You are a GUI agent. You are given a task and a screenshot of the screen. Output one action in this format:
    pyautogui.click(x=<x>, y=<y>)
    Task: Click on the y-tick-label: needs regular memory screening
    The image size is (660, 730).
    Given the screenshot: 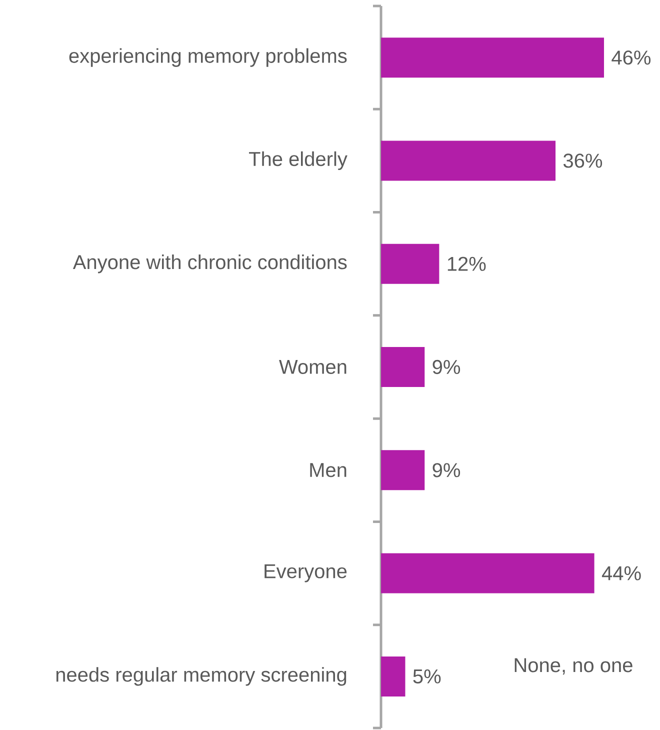 What is the action you would take?
    pyautogui.click(x=201, y=676)
    